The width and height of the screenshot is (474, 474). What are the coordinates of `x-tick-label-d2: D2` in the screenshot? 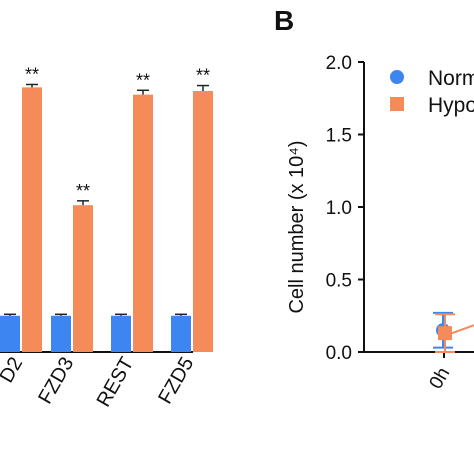 It's located at (13, 370).